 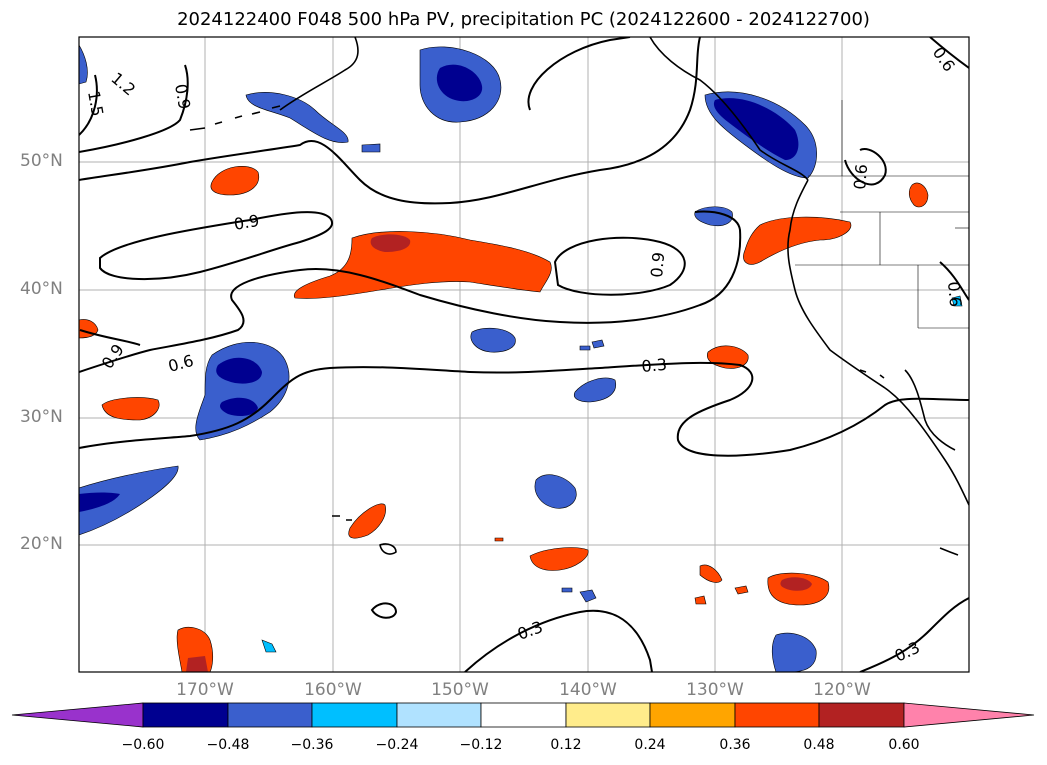 What do you see at coordinates (83, 64) in the screenshot?
I see `precip-blob-nw-corner` at bounding box center [83, 64].